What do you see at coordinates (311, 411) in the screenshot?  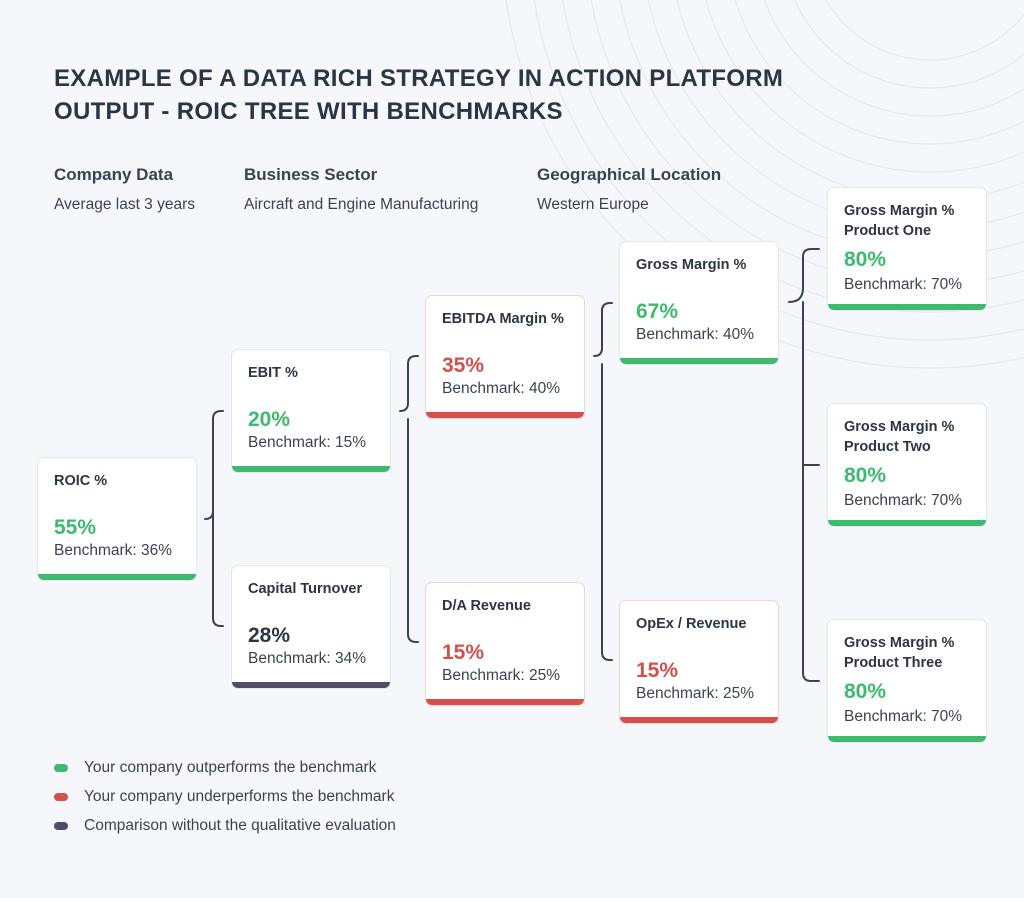 I see `node-card-ebit: EBIT % 20% Benchmark: 15%` at bounding box center [311, 411].